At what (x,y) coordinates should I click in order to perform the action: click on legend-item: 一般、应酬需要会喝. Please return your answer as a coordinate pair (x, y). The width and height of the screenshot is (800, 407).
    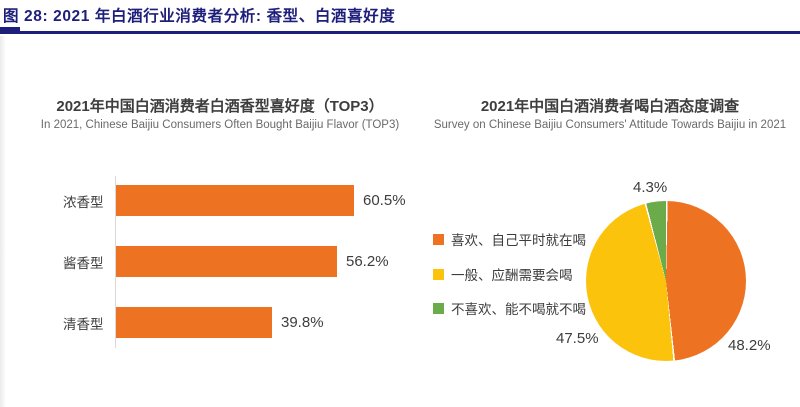
    Looking at the image, I should click on (503, 274).